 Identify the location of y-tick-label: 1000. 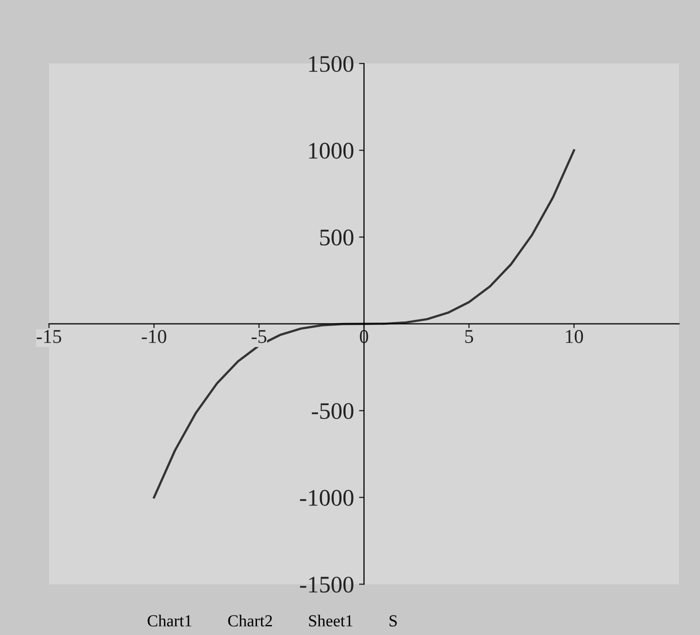
(331, 150).